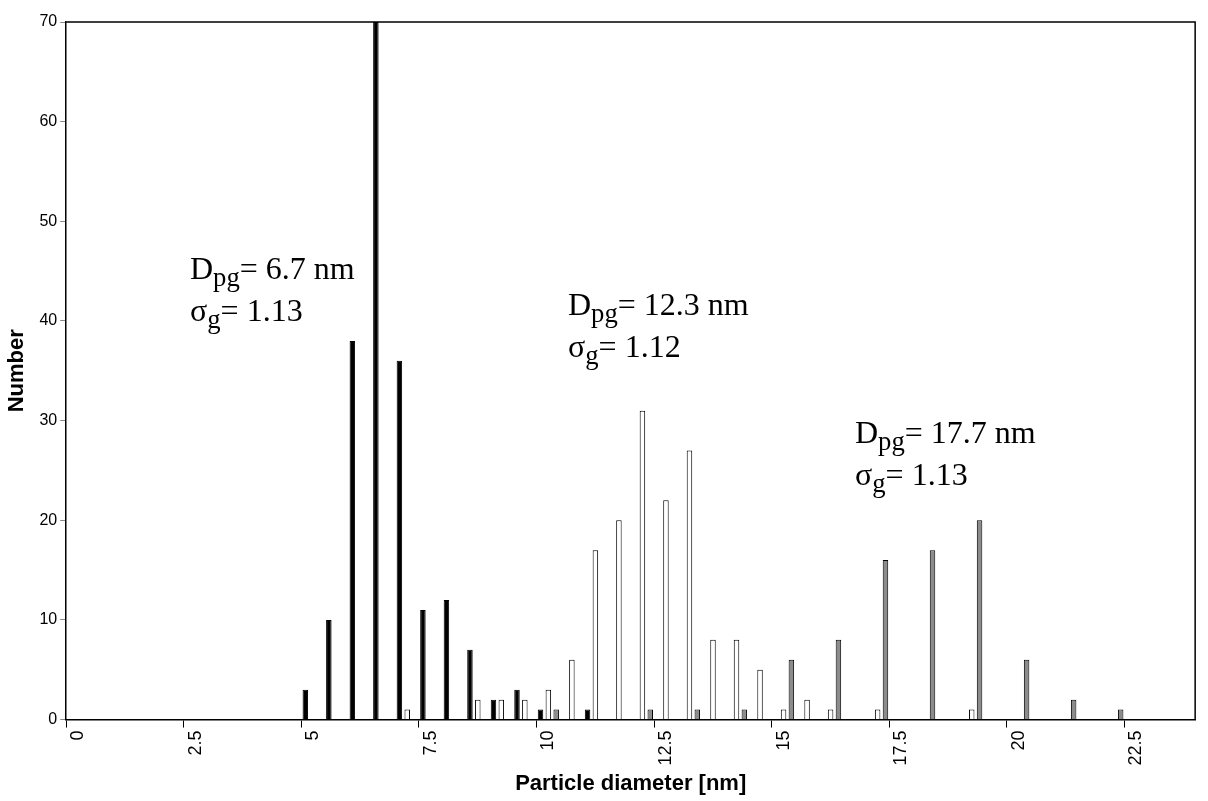 The height and width of the screenshot is (801, 1208). Describe the element at coordinates (272, 271) in the screenshot. I see `annotation: D$_{pg}$= 6.7 nm` at that location.